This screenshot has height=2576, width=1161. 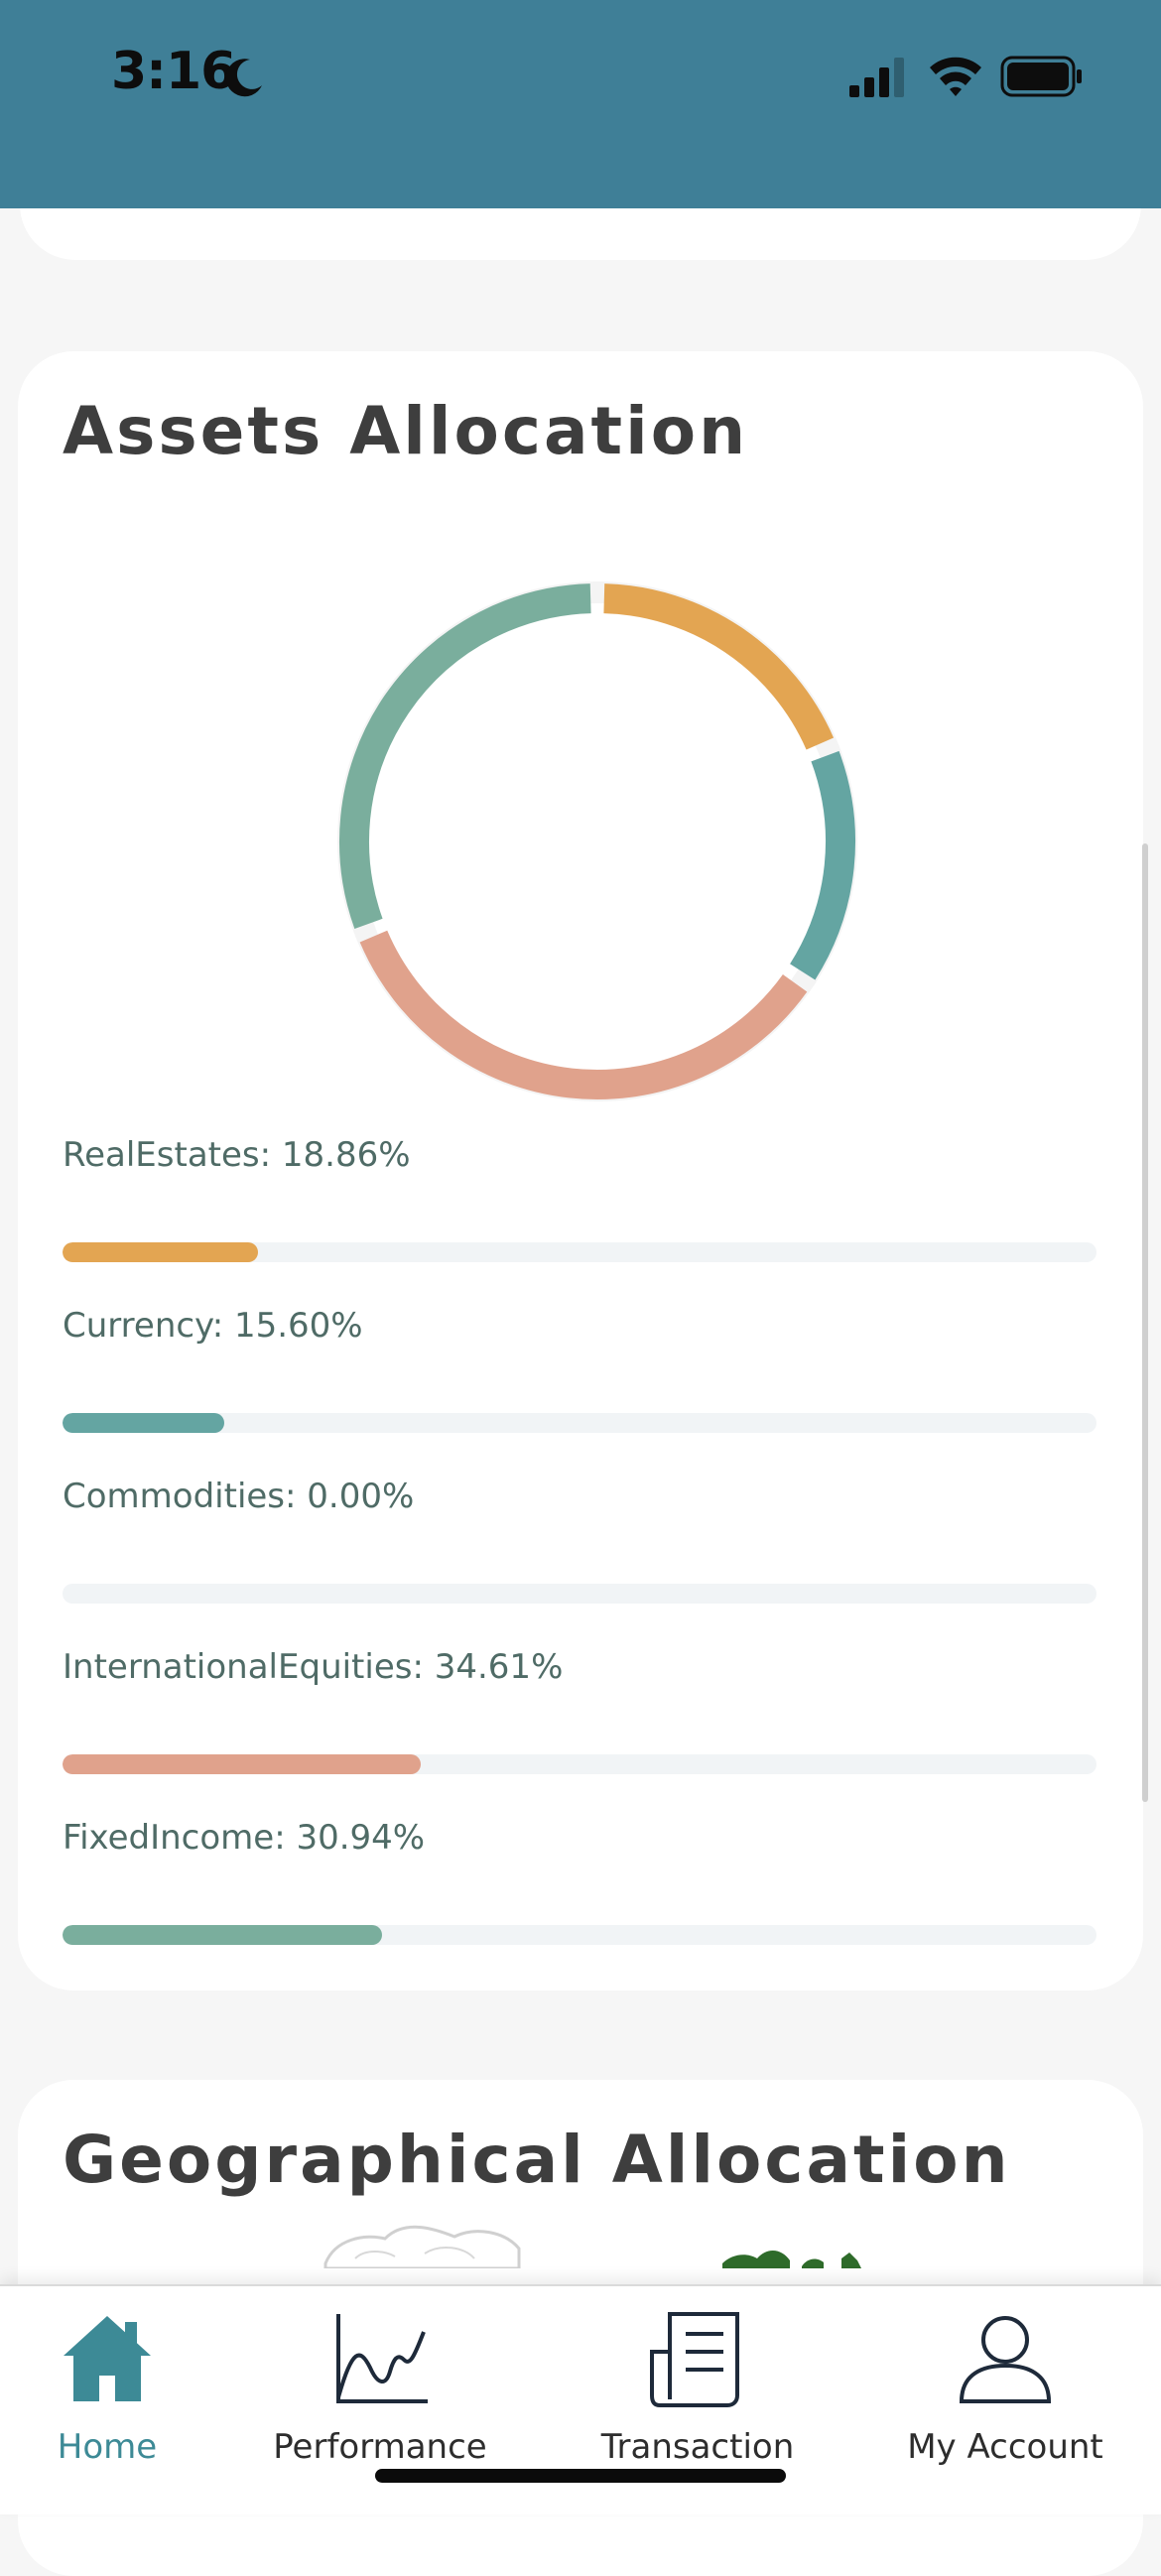 I want to click on nav-my-account: My Account, so click(x=1005, y=2398).